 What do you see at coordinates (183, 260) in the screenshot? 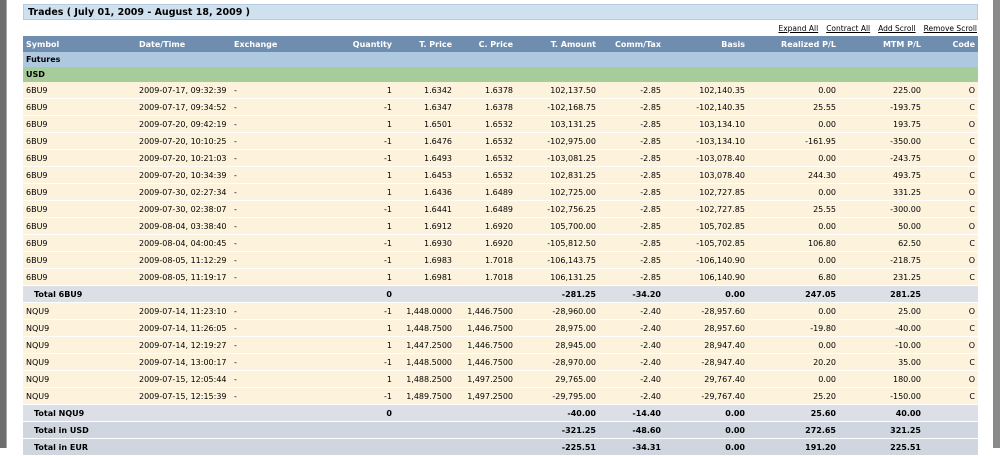
I see `cell-date-time: 2009-08-05, 11:12:29` at bounding box center [183, 260].